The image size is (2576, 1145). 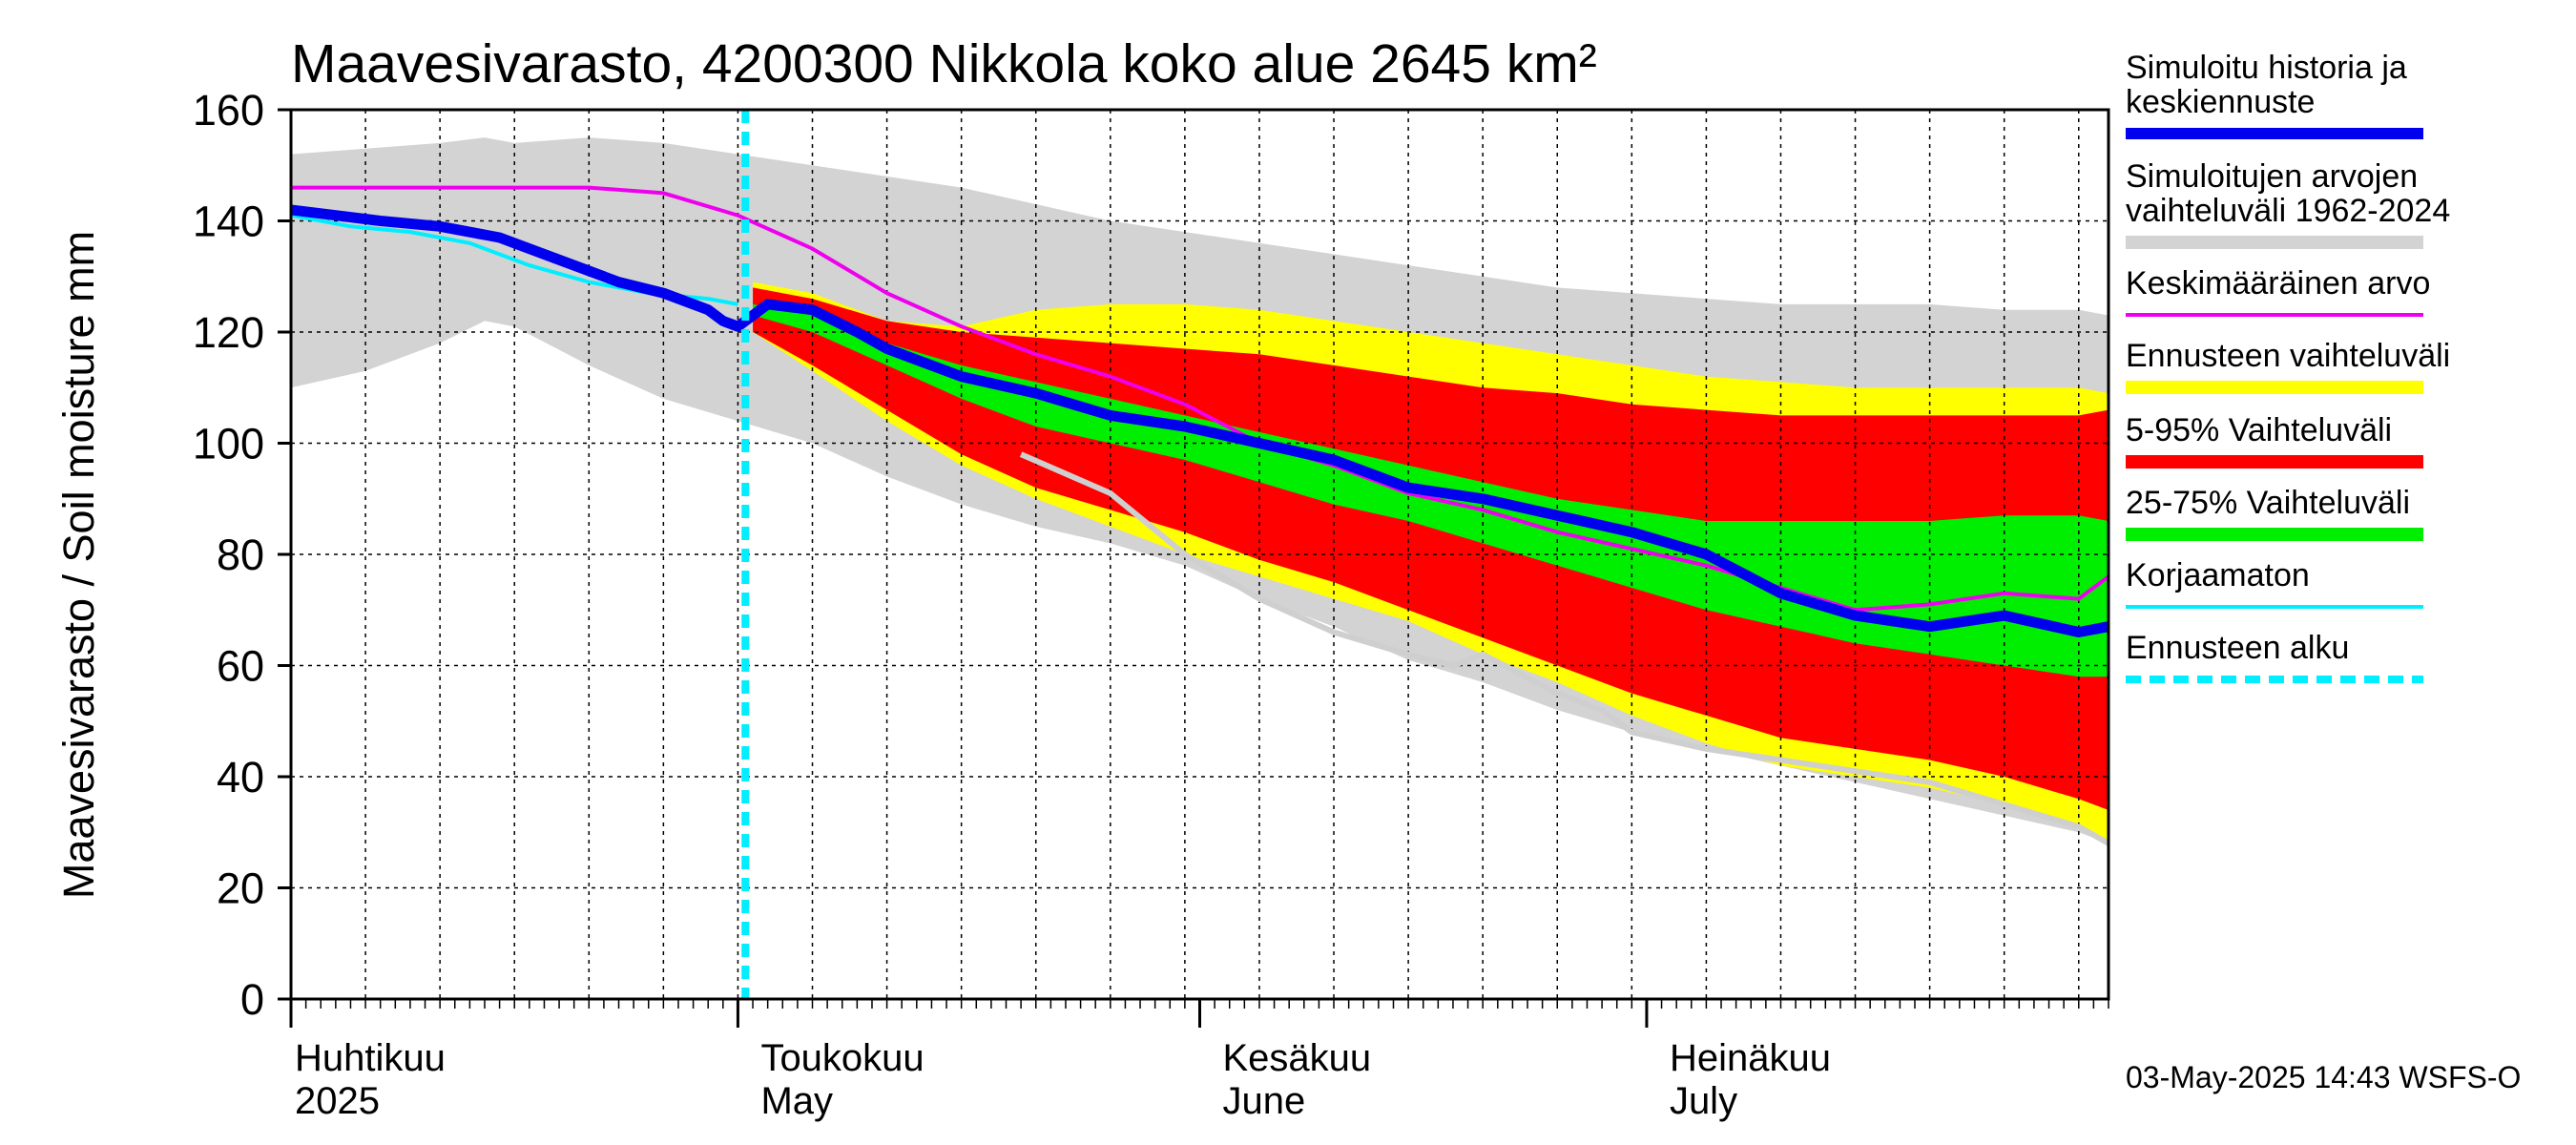 I want to click on legend-label: 5-95% Vaihteluväli, so click(x=2259, y=430).